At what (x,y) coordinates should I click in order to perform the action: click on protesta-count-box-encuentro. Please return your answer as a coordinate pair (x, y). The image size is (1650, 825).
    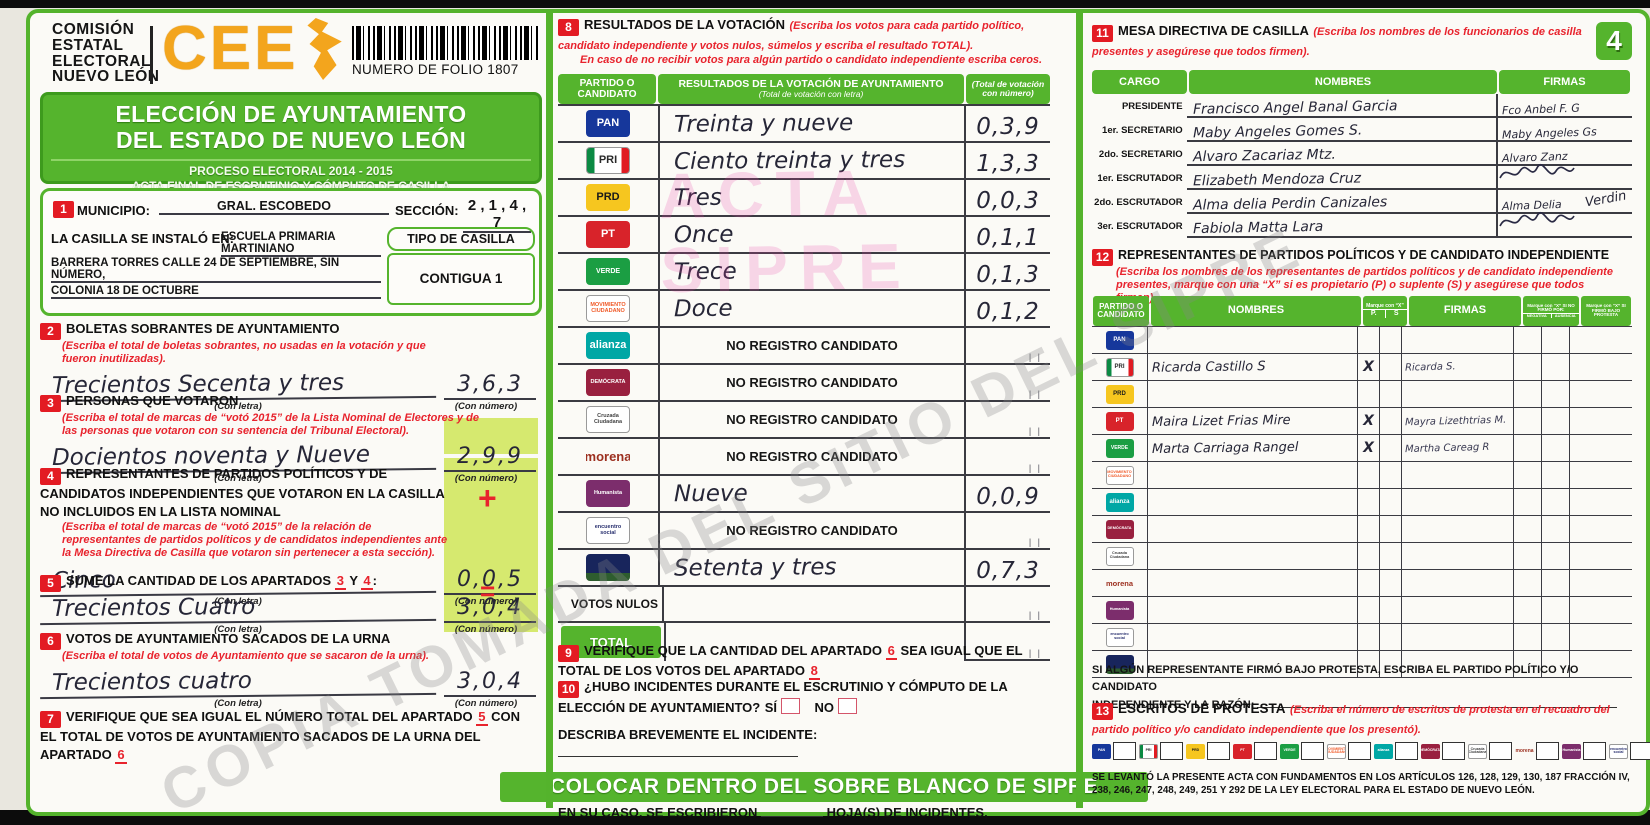
    Looking at the image, I should click on (1640, 751).